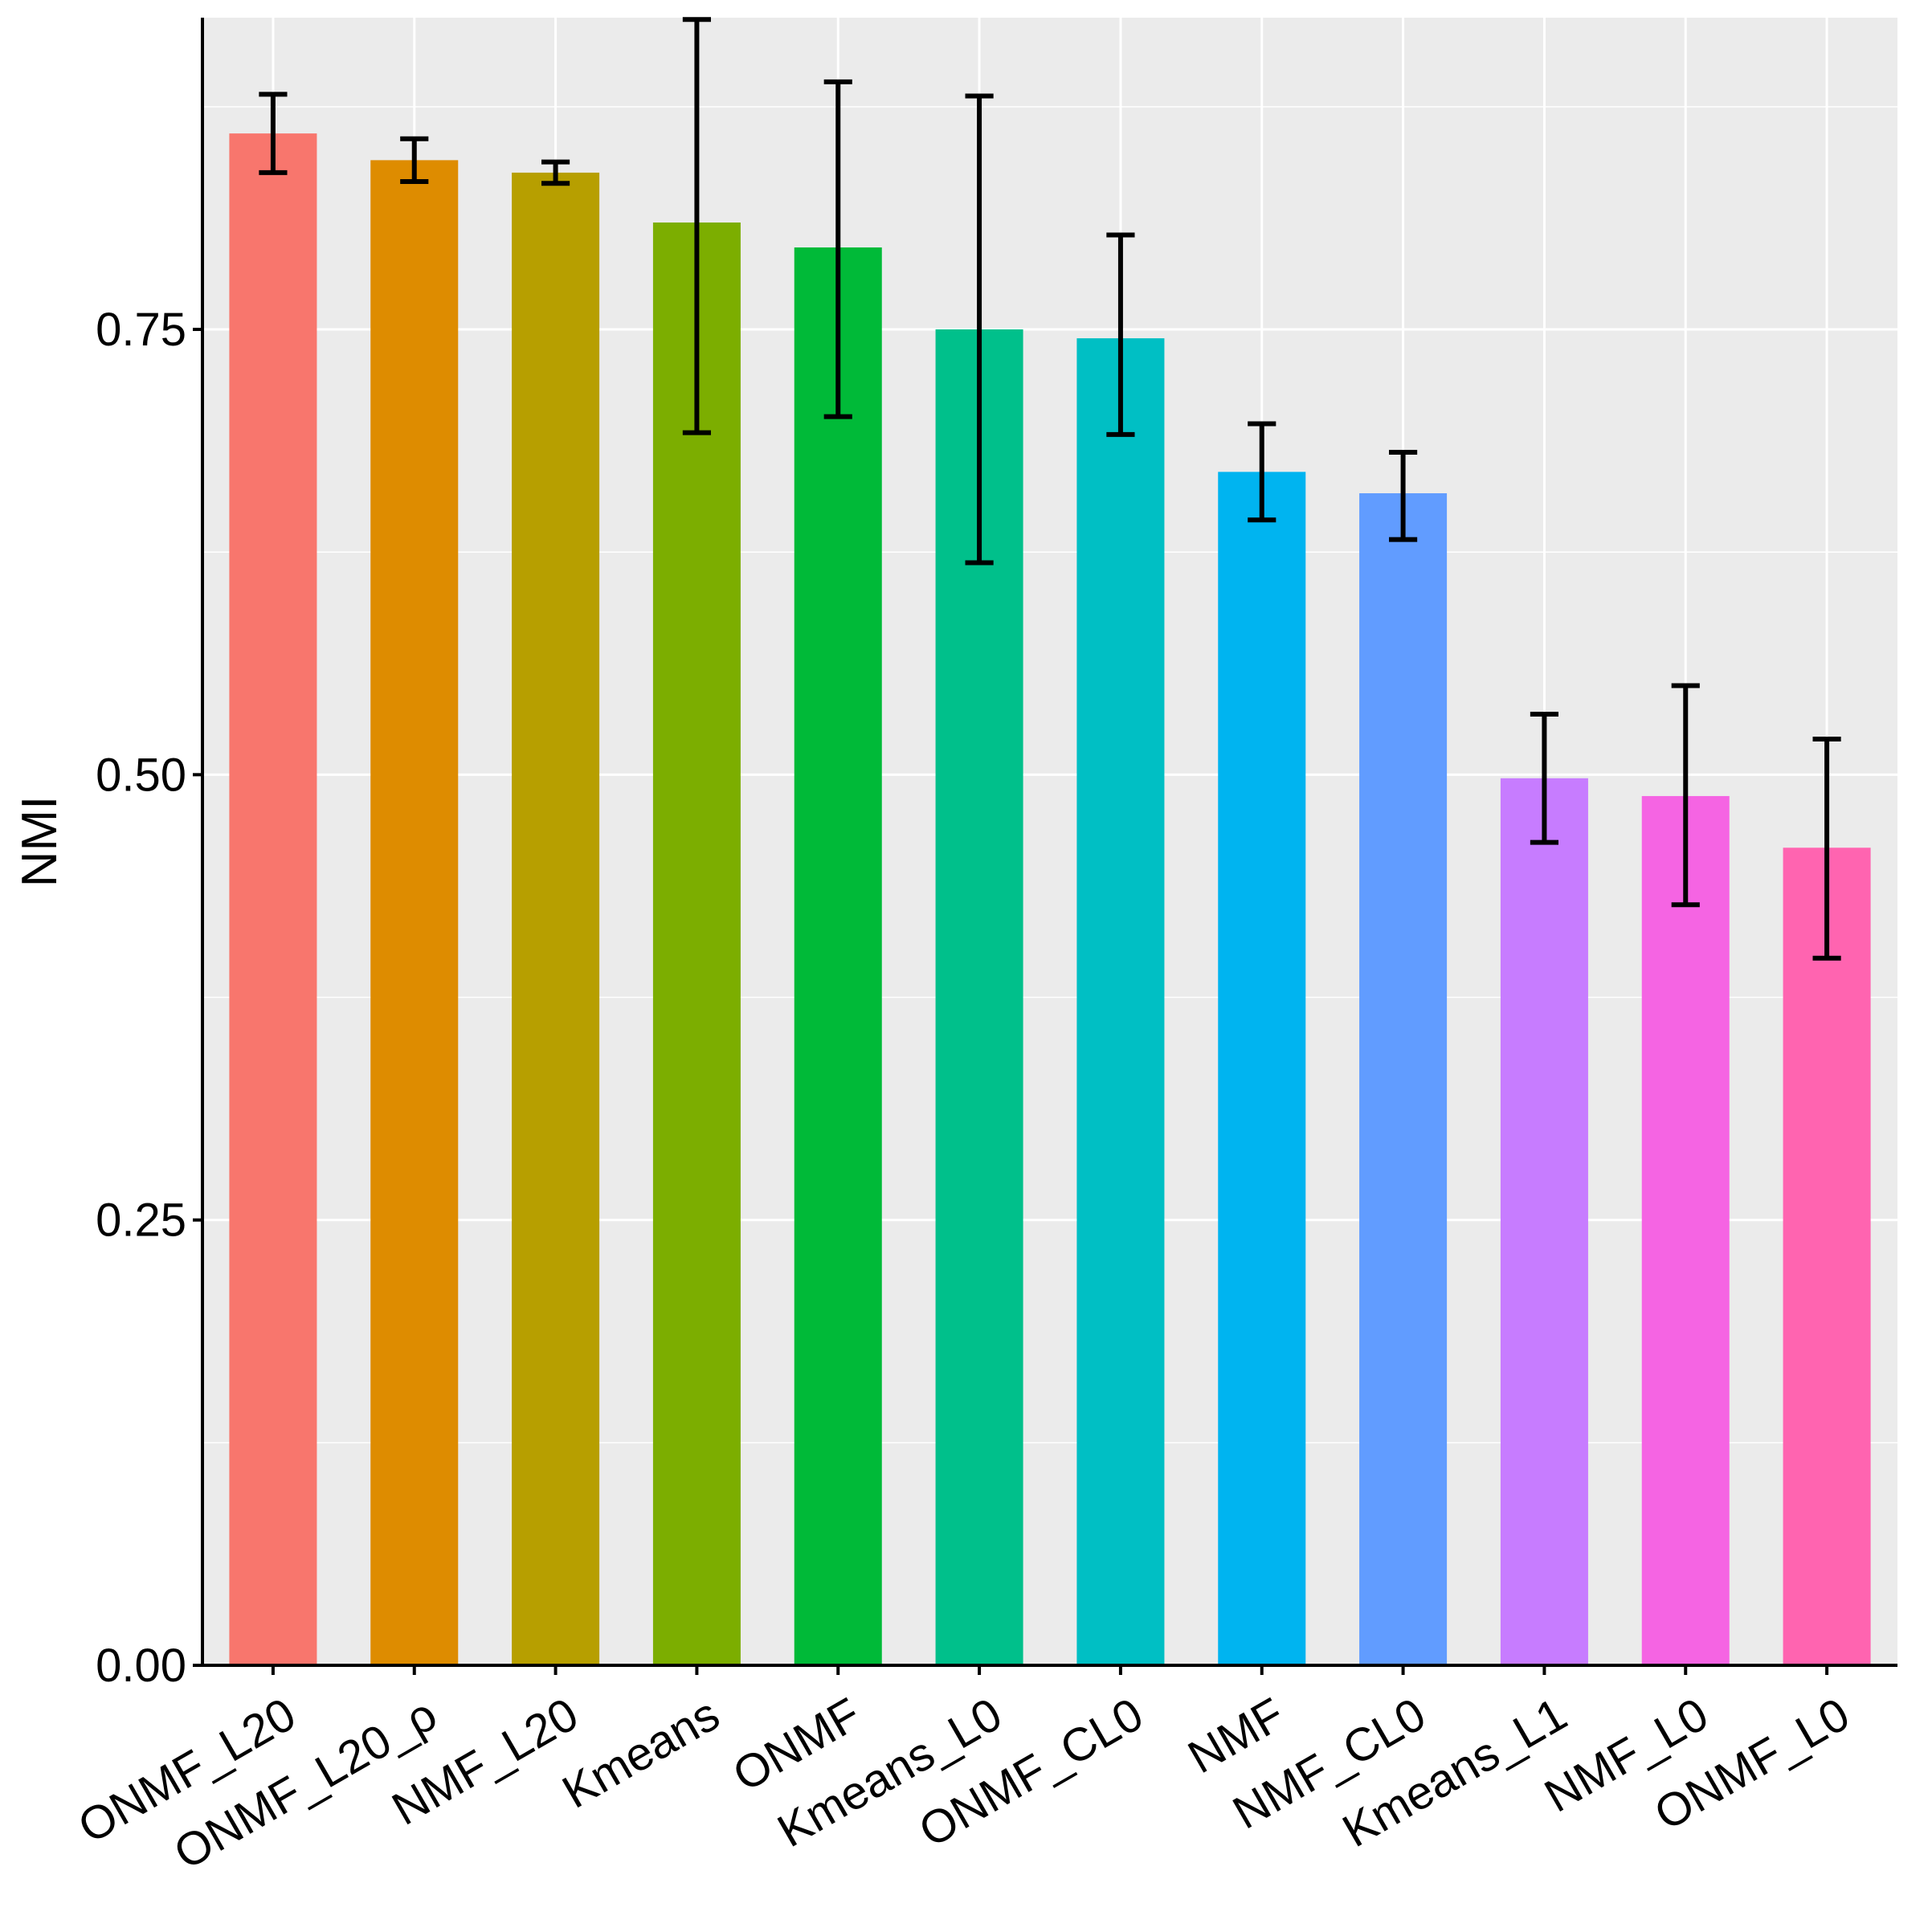 Image resolution: width=1928 pixels, height=1932 pixels. I want to click on y-tick-label-3: 0.75, so click(141, 330).